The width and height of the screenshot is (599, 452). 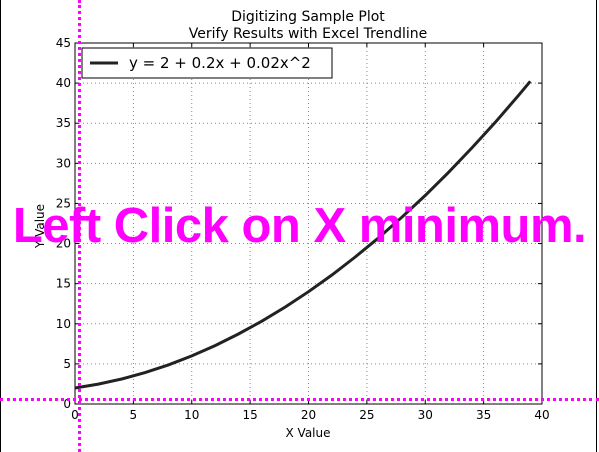 I want to click on crosshair-horizontal, so click(x=299, y=399).